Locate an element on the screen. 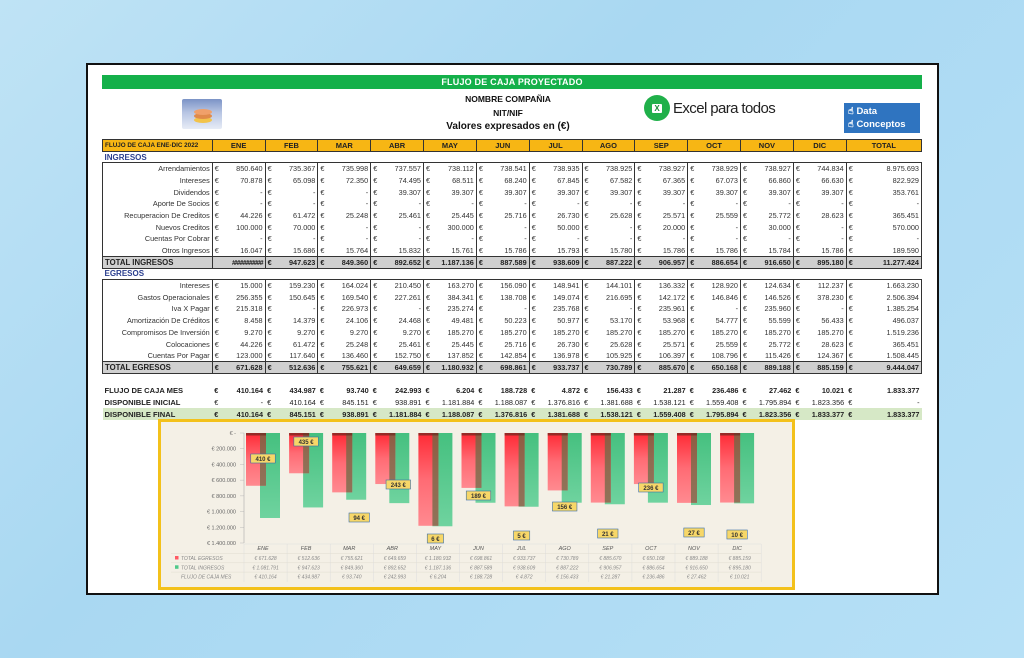 This screenshot has height=658, width=1024. month-header-abr: ABR is located at coordinates (397, 145).